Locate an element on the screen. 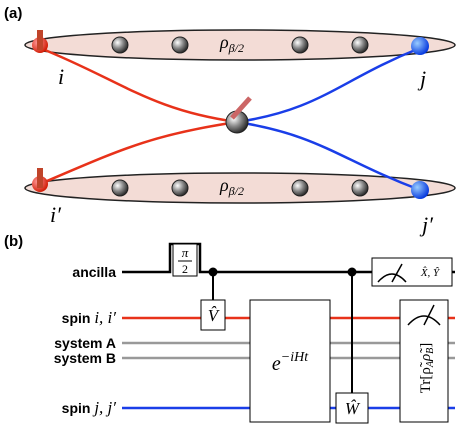 Image resolution: width=475 pixels, height=433 pixels. wire-label: system B is located at coordinates (85, 358).